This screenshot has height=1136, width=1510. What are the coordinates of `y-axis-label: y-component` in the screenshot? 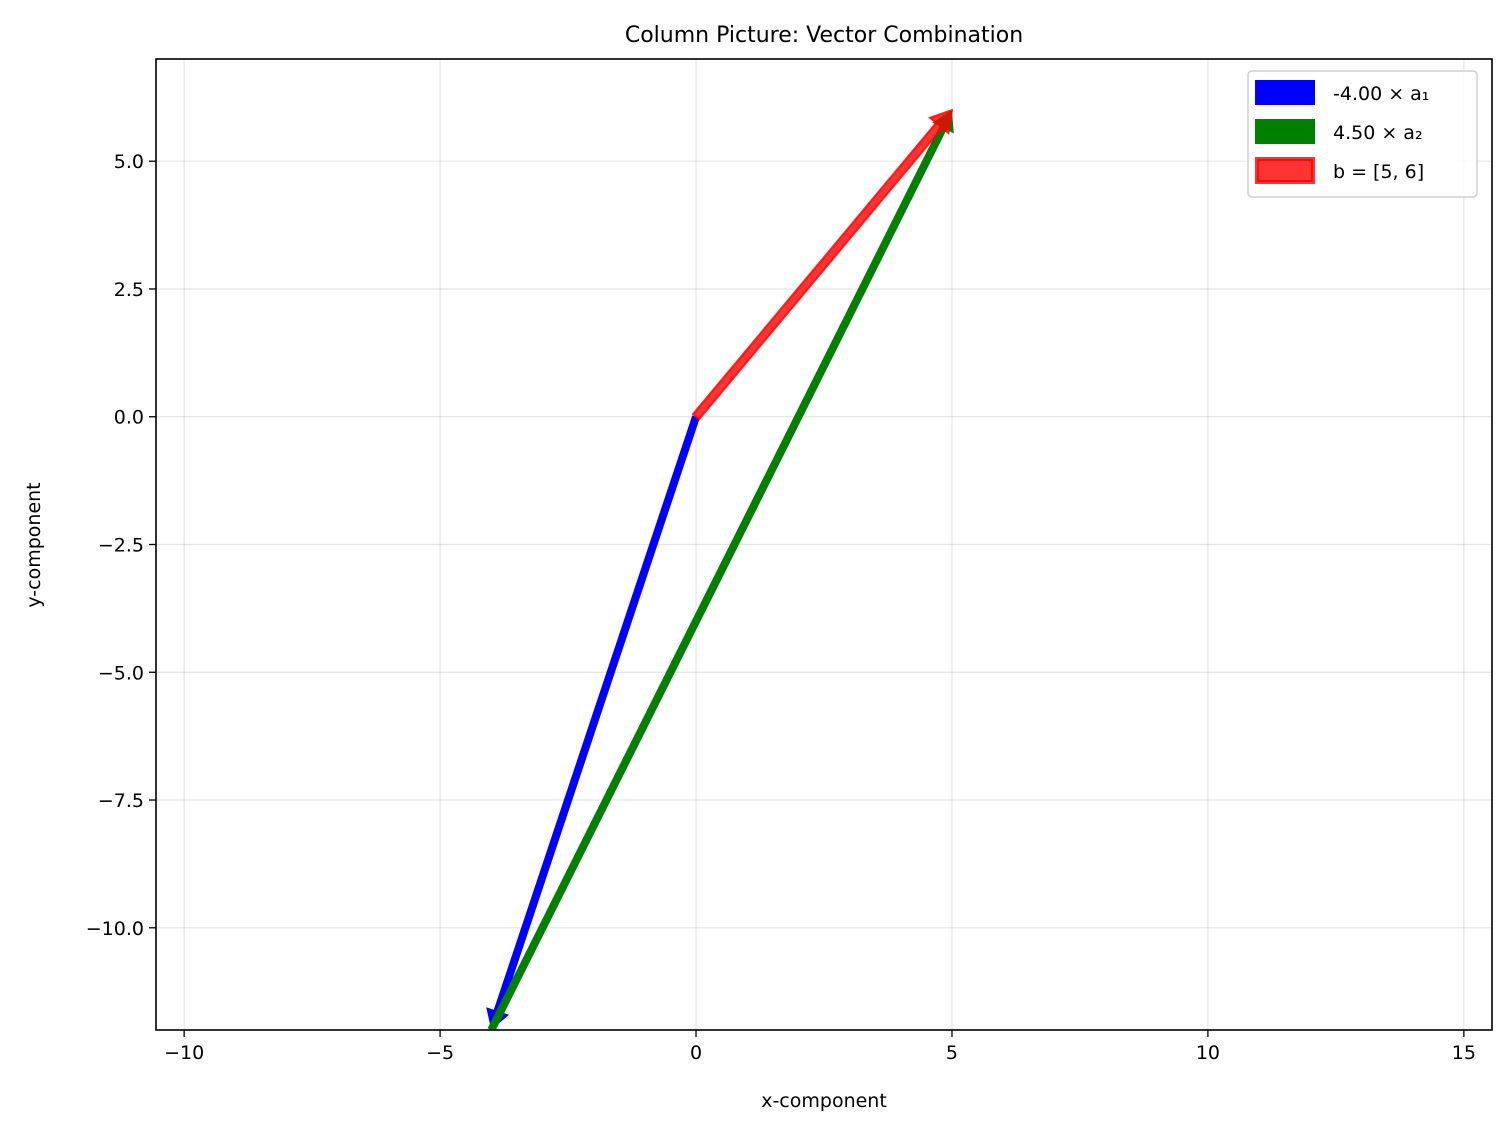 It's located at (34, 544).